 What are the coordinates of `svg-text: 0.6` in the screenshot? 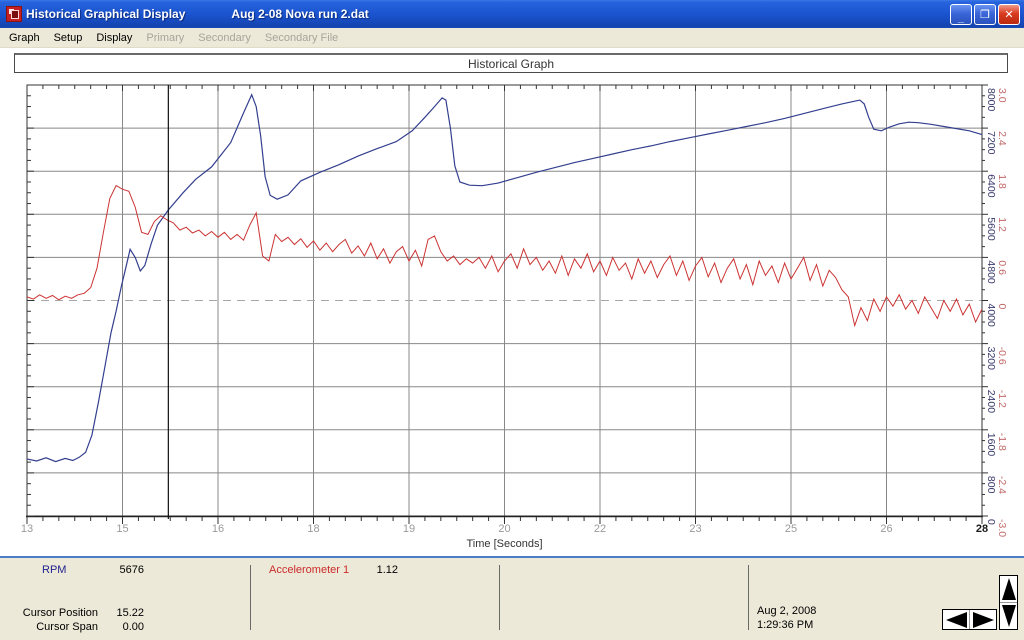 It's located at (1002, 267).